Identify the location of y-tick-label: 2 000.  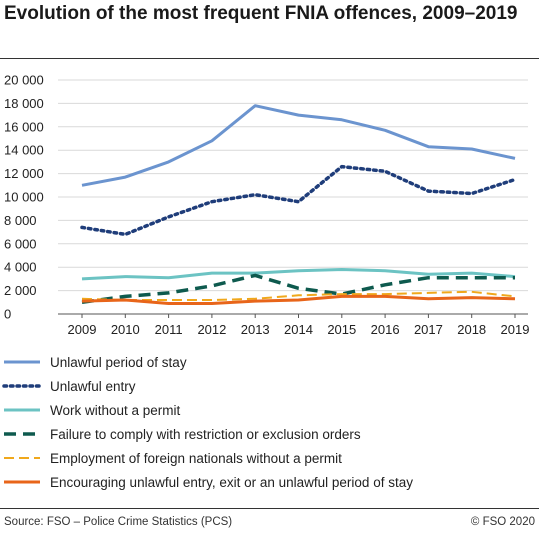
(20, 290).